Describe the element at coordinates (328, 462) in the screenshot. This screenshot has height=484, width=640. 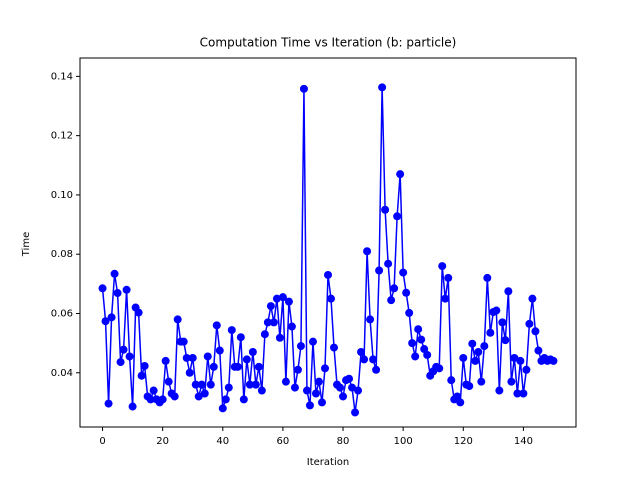
I see `x-axis-label: Iteration` at that location.